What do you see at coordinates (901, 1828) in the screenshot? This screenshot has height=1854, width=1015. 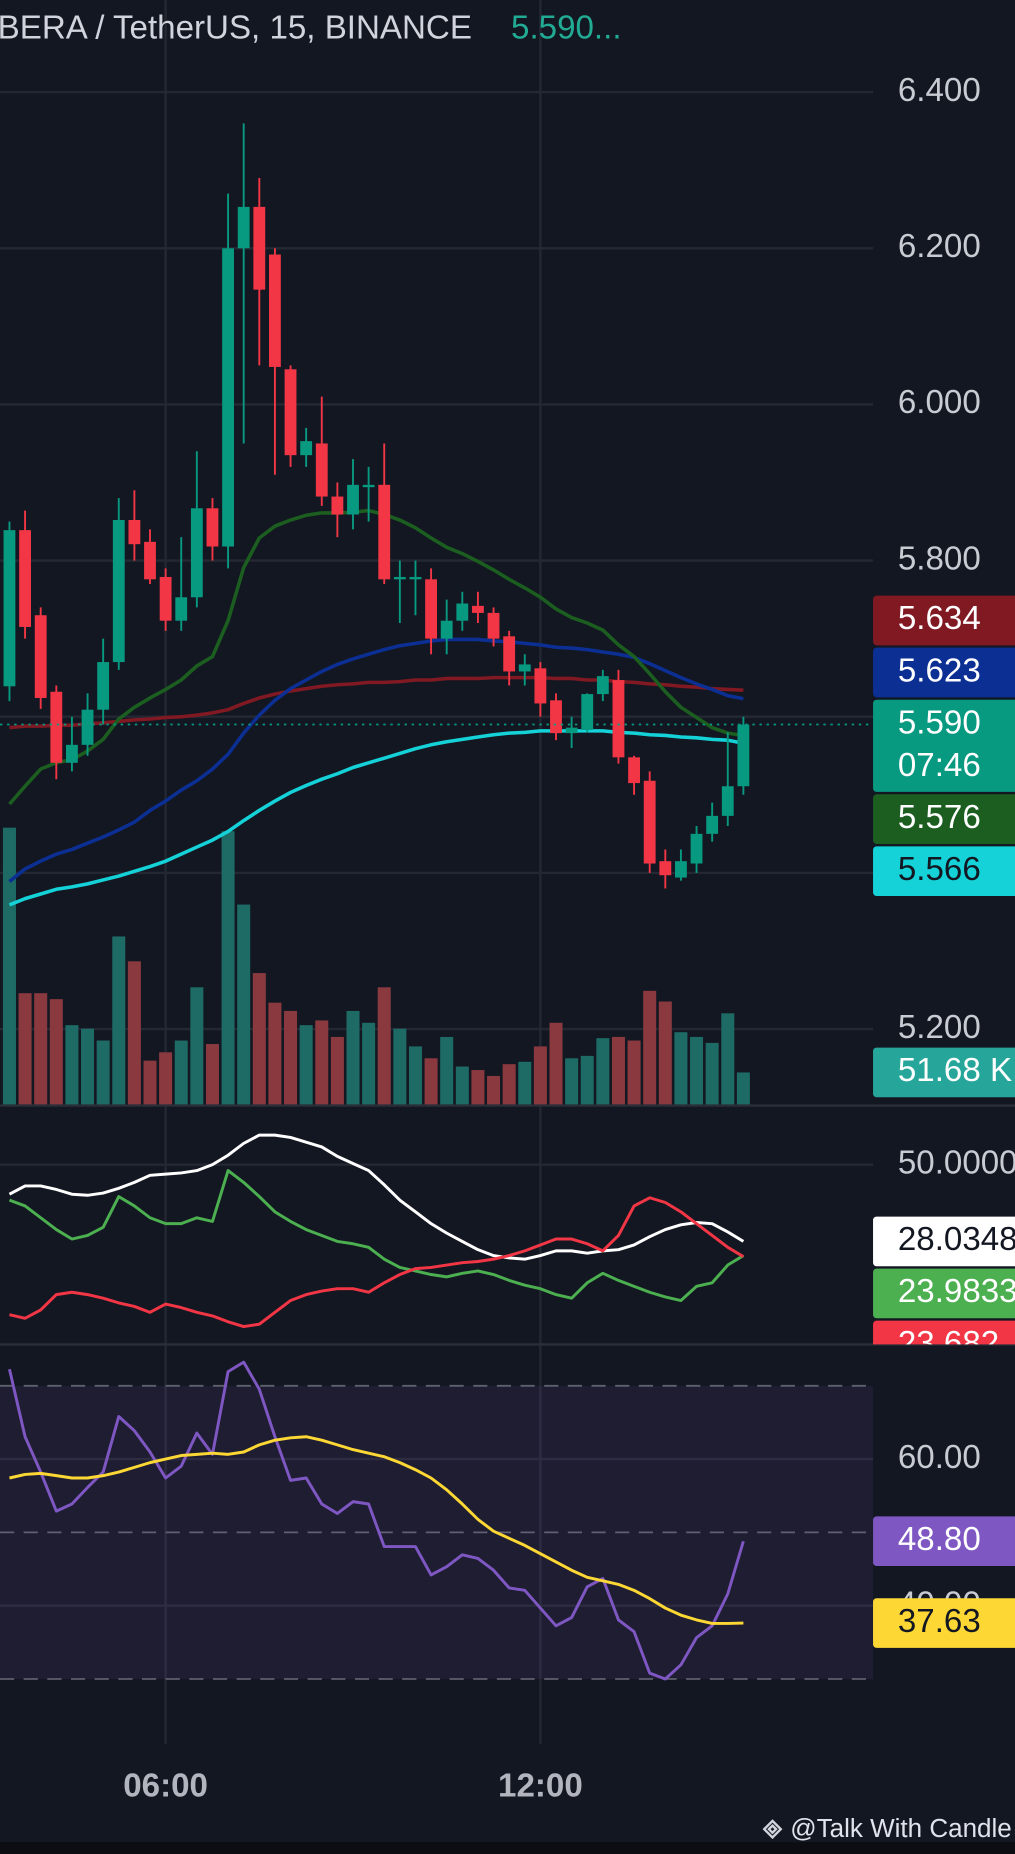 I see `watermark: @Talk With Candle` at bounding box center [901, 1828].